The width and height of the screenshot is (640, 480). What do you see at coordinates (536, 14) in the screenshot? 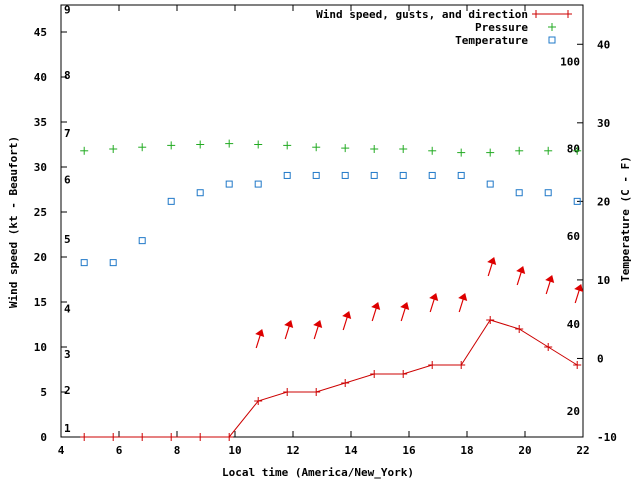
I see `legend-swatch-marker` at bounding box center [536, 14].